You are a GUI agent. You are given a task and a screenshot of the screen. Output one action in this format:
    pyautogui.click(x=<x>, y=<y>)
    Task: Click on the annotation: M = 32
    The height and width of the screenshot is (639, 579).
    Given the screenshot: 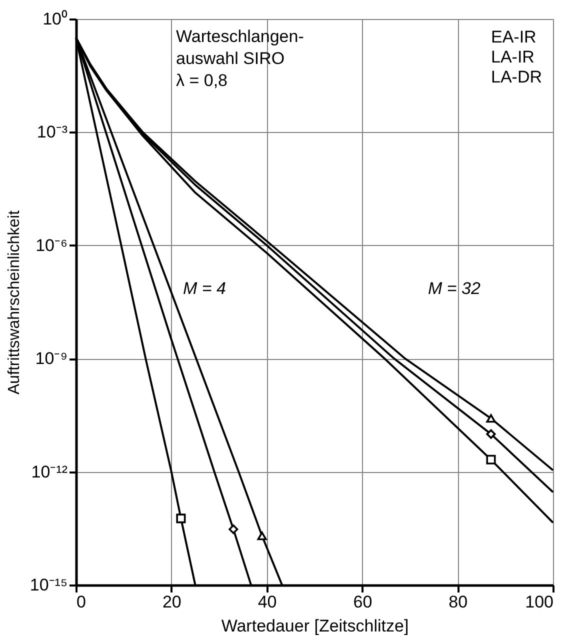 What is the action you would take?
    pyautogui.click(x=454, y=288)
    